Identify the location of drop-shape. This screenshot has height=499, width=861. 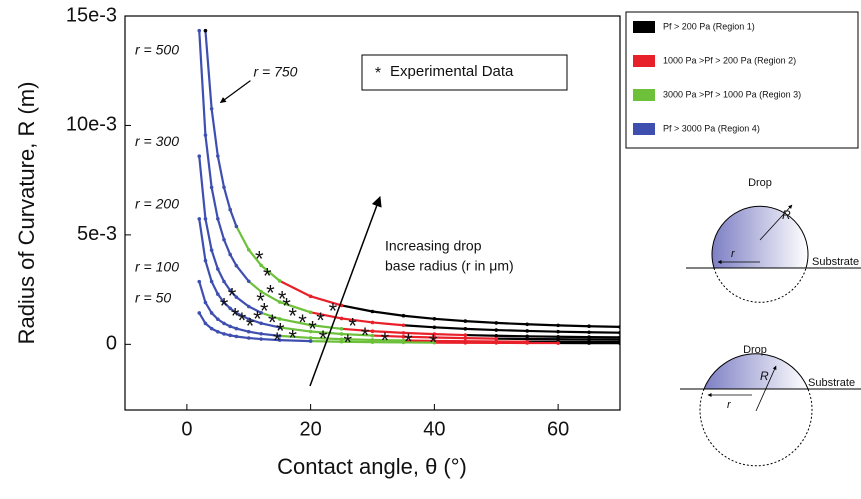
(756, 371).